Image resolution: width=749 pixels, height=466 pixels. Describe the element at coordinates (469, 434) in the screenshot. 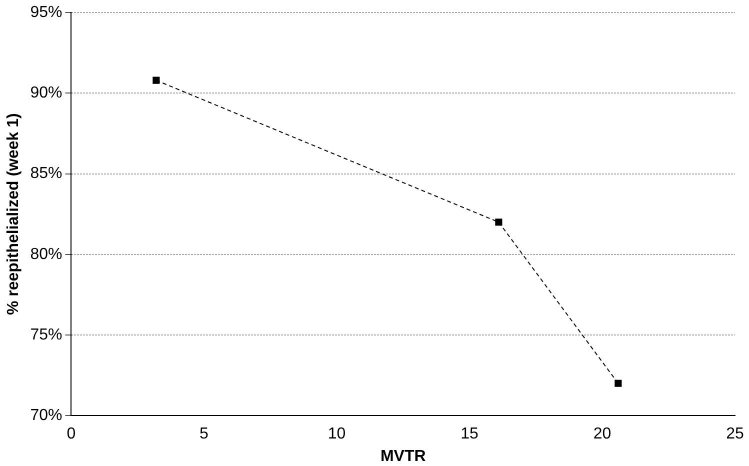

I see `x-tick-label: 15` at that location.